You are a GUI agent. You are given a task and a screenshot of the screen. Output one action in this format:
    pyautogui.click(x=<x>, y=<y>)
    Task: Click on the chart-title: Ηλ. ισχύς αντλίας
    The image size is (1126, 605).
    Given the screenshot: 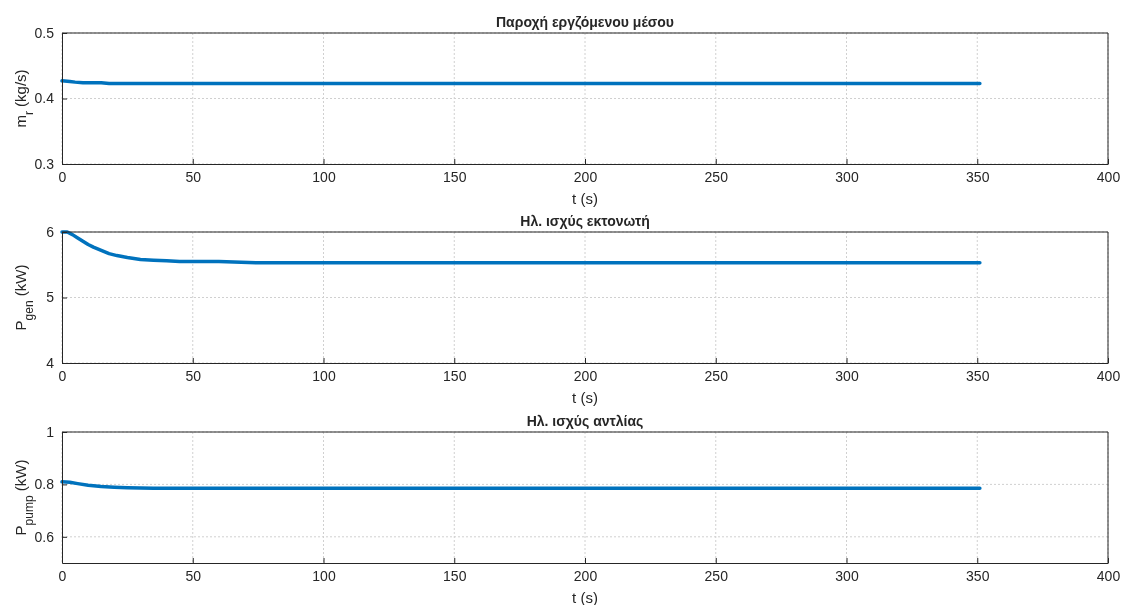 What is the action you would take?
    pyautogui.click(x=585, y=421)
    